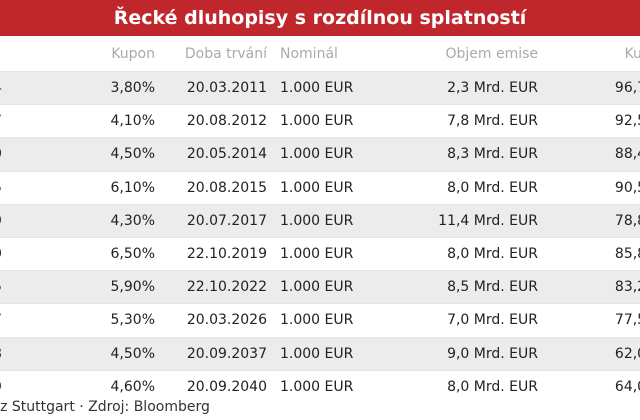  I want to click on cell-doba: 20.08.2015, so click(212, 187).